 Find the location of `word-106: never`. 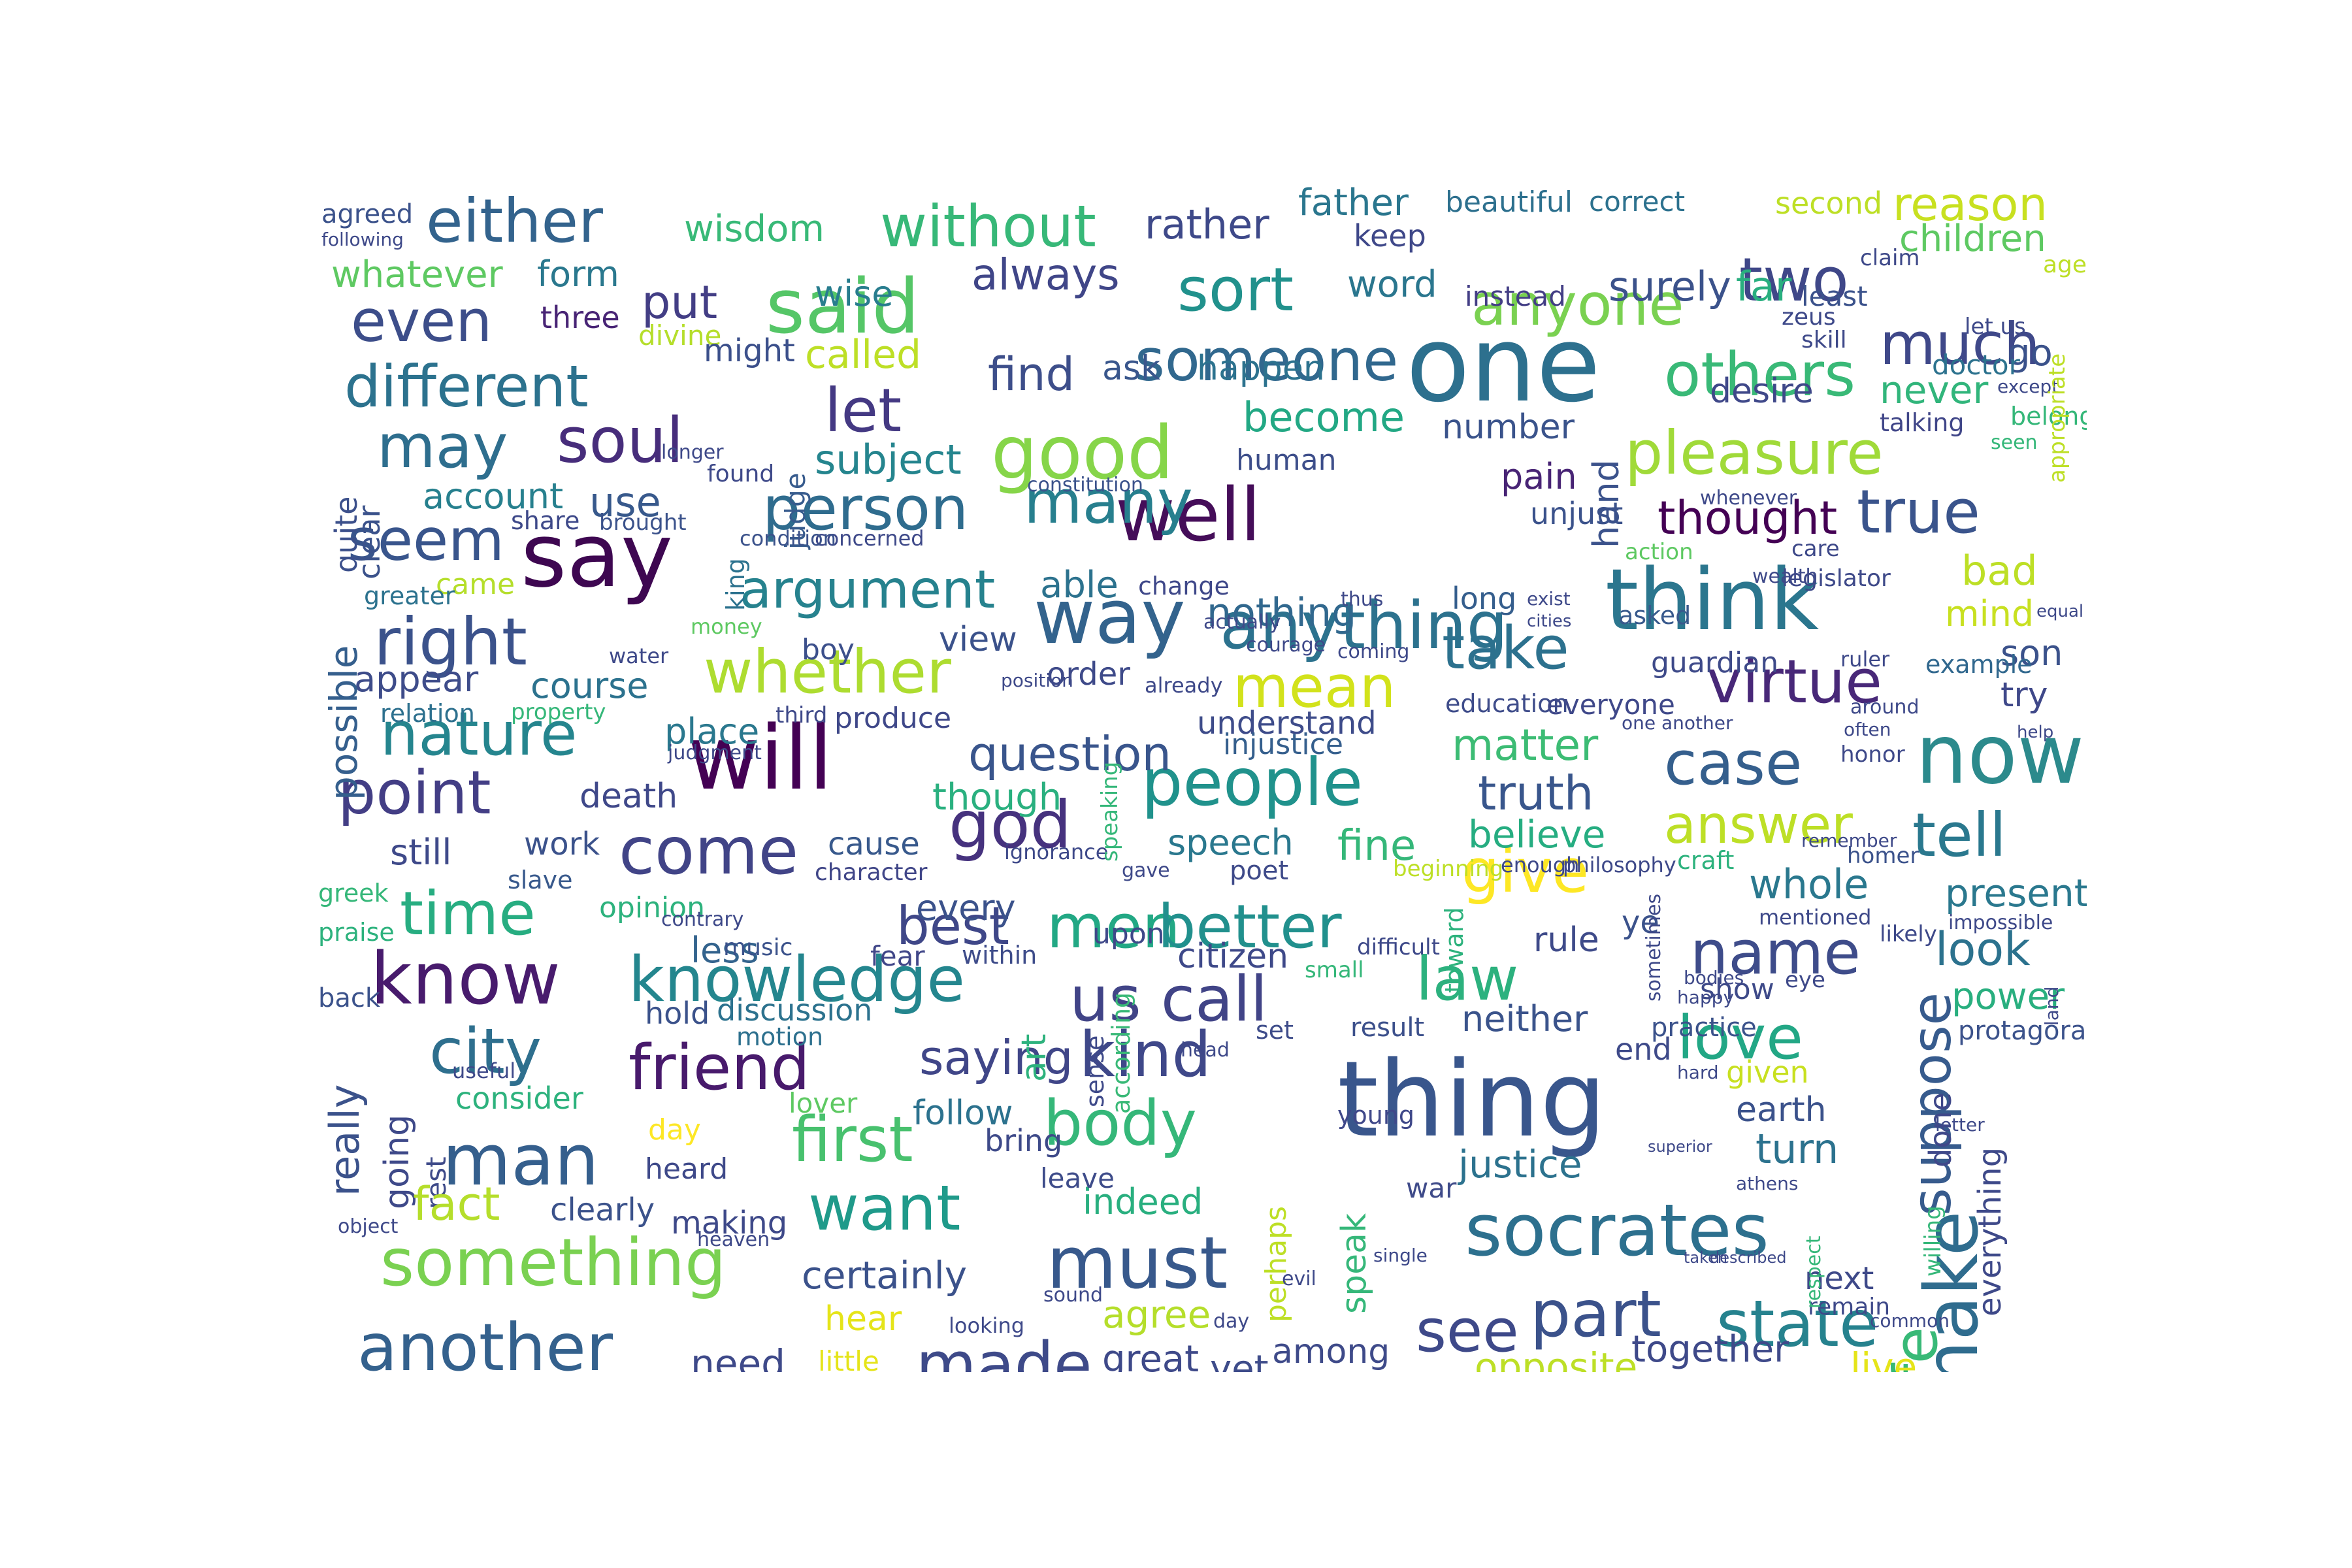

word-106: never is located at coordinates (1934, 390).